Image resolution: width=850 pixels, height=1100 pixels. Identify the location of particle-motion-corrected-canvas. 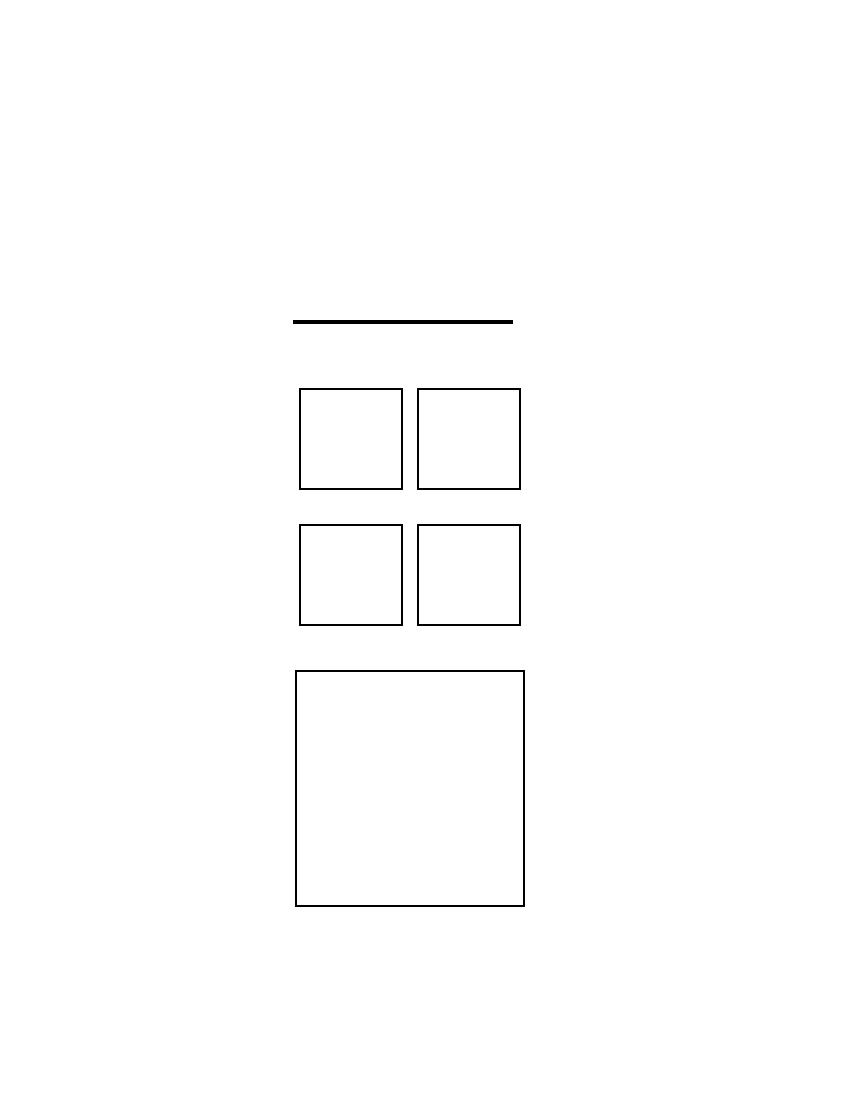
(469, 575).